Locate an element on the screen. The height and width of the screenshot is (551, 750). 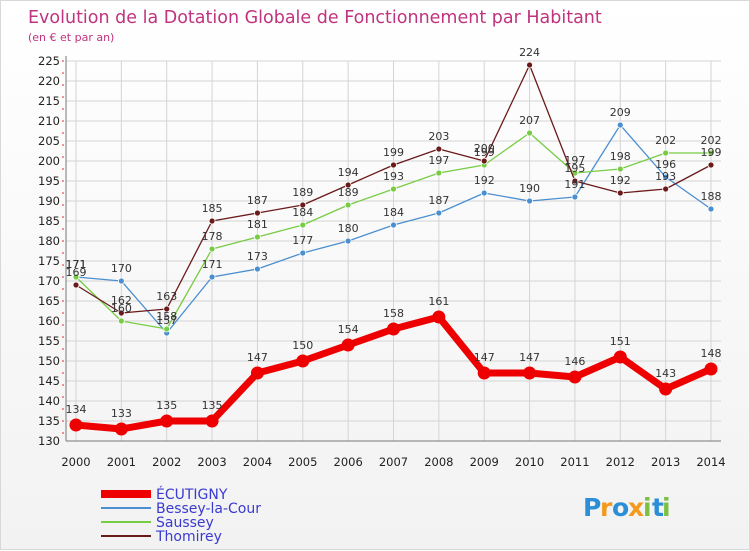
data-label-bessey-la-cour: 157 is located at coordinates (166, 320).